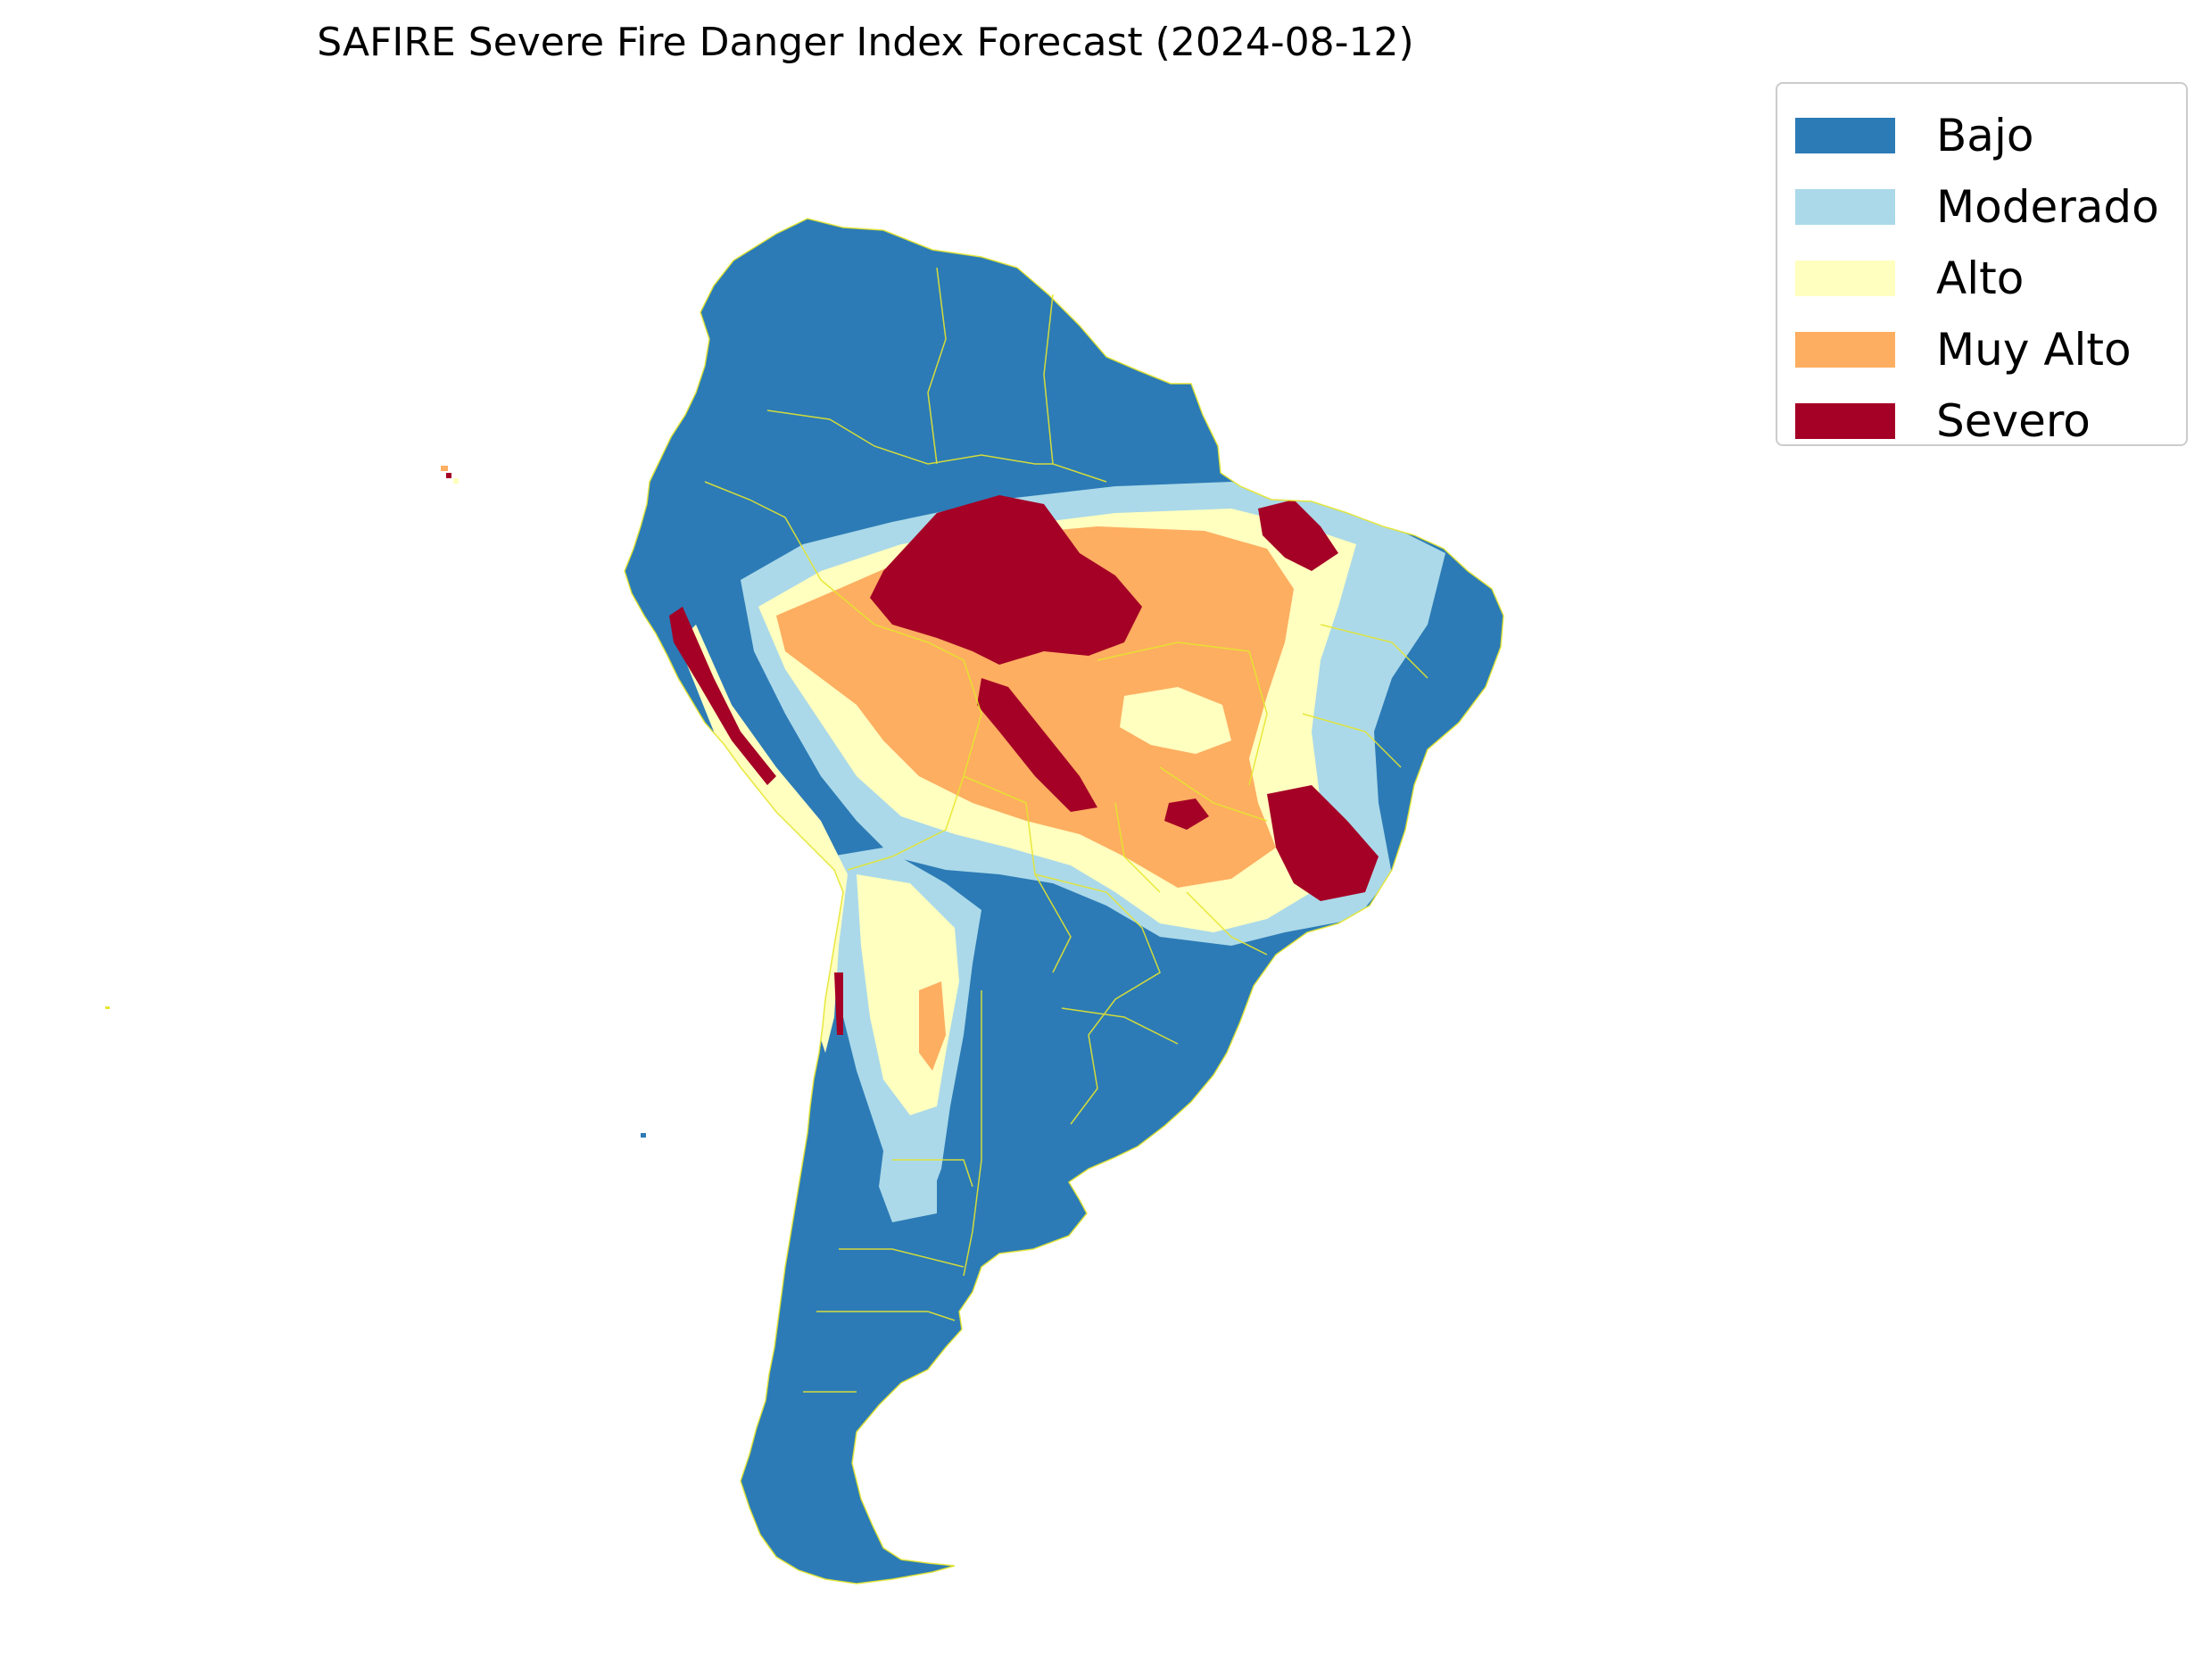 This screenshot has height=1680, width=2211. What do you see at coordinates (722, 696) in the screenshot?
I see `zone-severo-andes` at bounding box center [722, 696].